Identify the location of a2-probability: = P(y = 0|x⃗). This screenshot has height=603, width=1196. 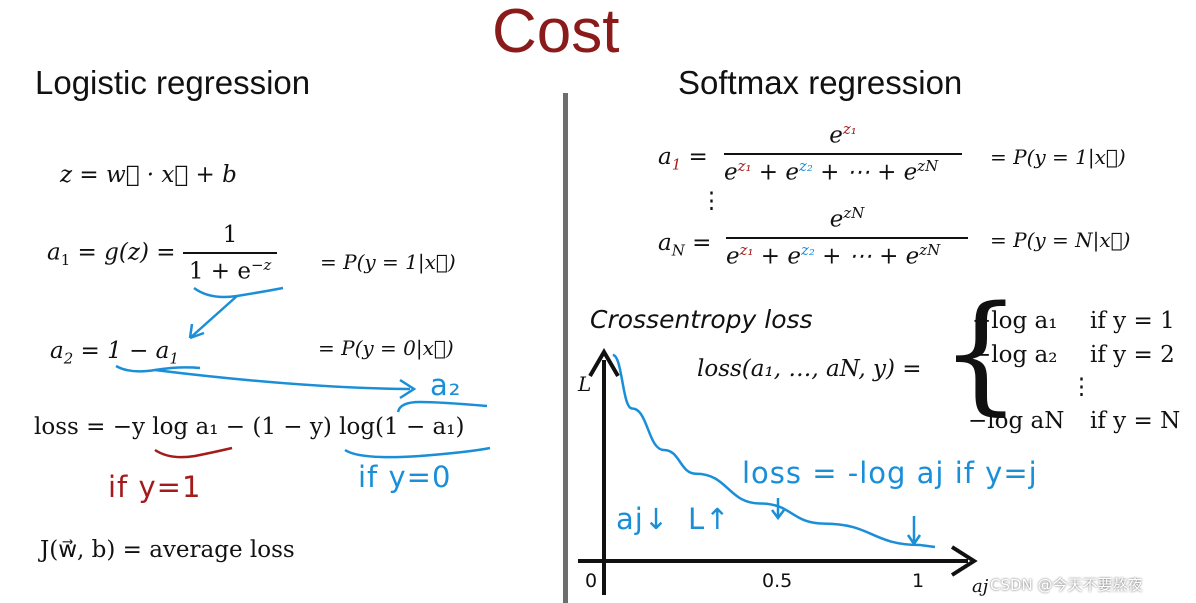
(386, 348).